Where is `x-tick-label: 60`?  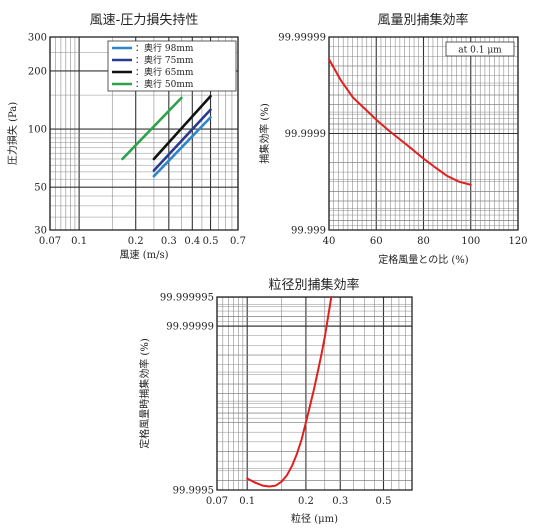 x-tick-label: 60 is located at coordinates (376, 241).